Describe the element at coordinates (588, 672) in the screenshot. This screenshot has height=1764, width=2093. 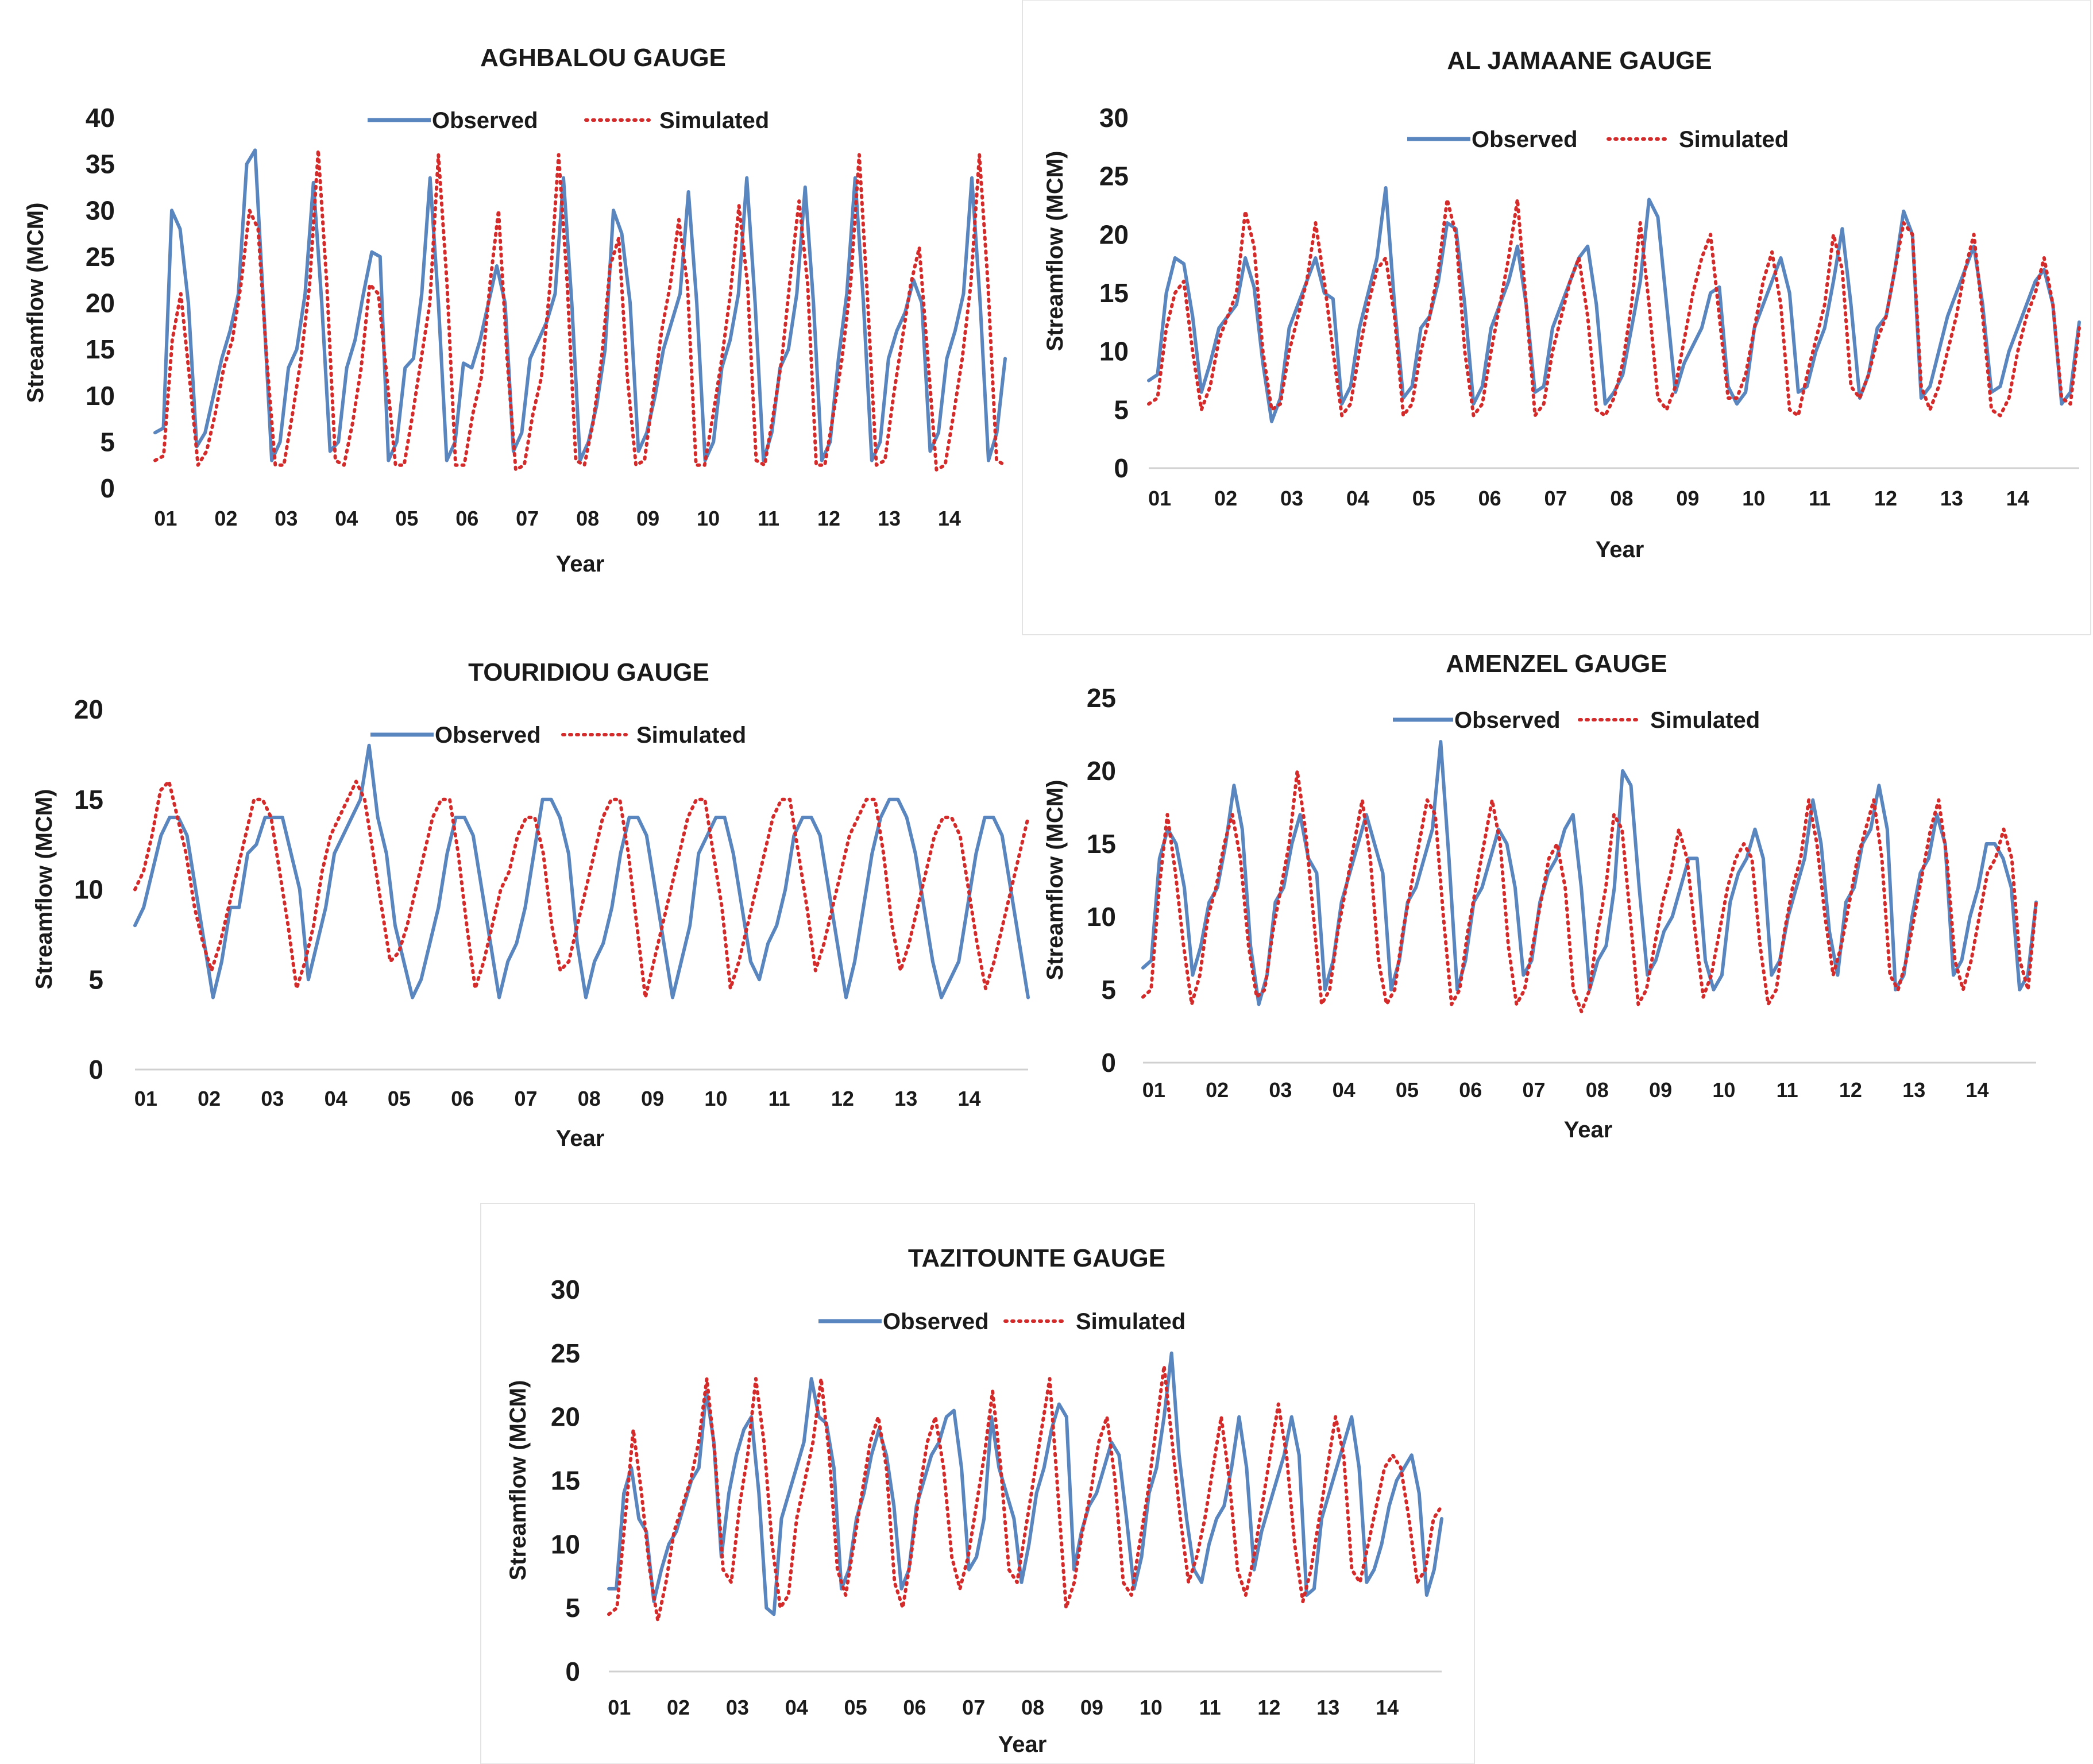
I see `chart-title: TOURIDIOU GAUGE` at that location.